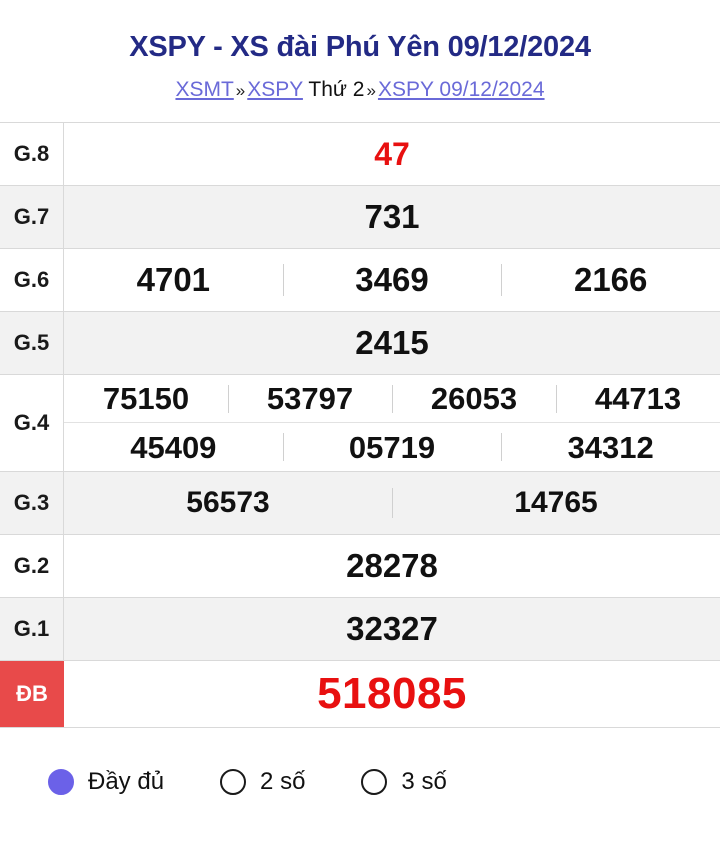 The width and height of the screenshot is (720, 864). I want to click on radio-full-icon, so click(61, 781).